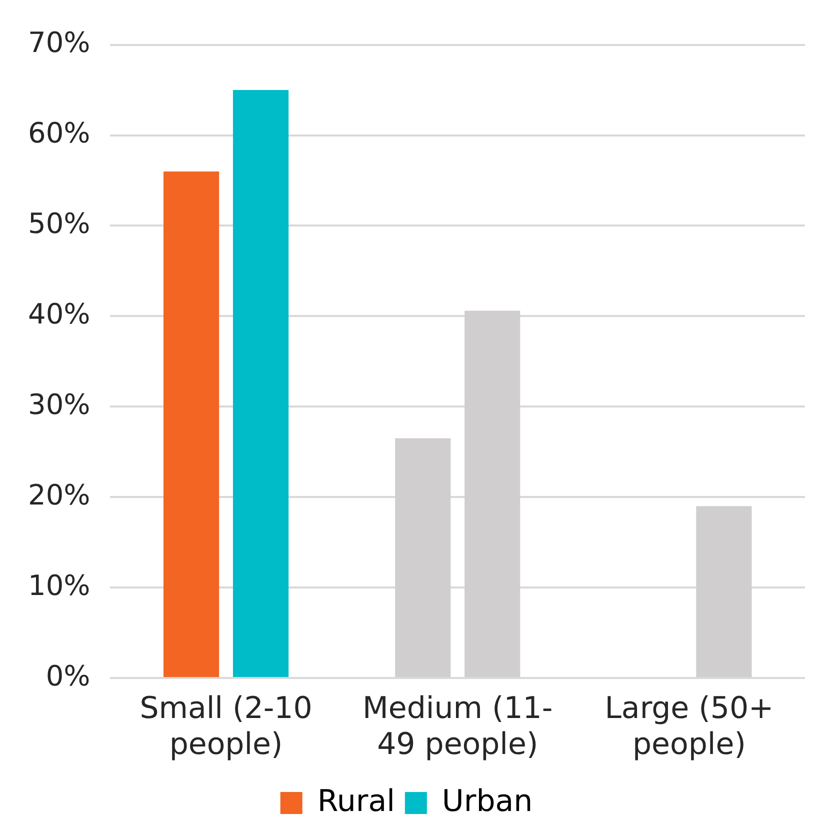 Image resolution: width=823 pixels, height=836 pixels. What do you see at coordinates (457, 726) in the screenshot?
I see `x-tick-label: Medium (11-49 people)` at bounding box center [457, 726].